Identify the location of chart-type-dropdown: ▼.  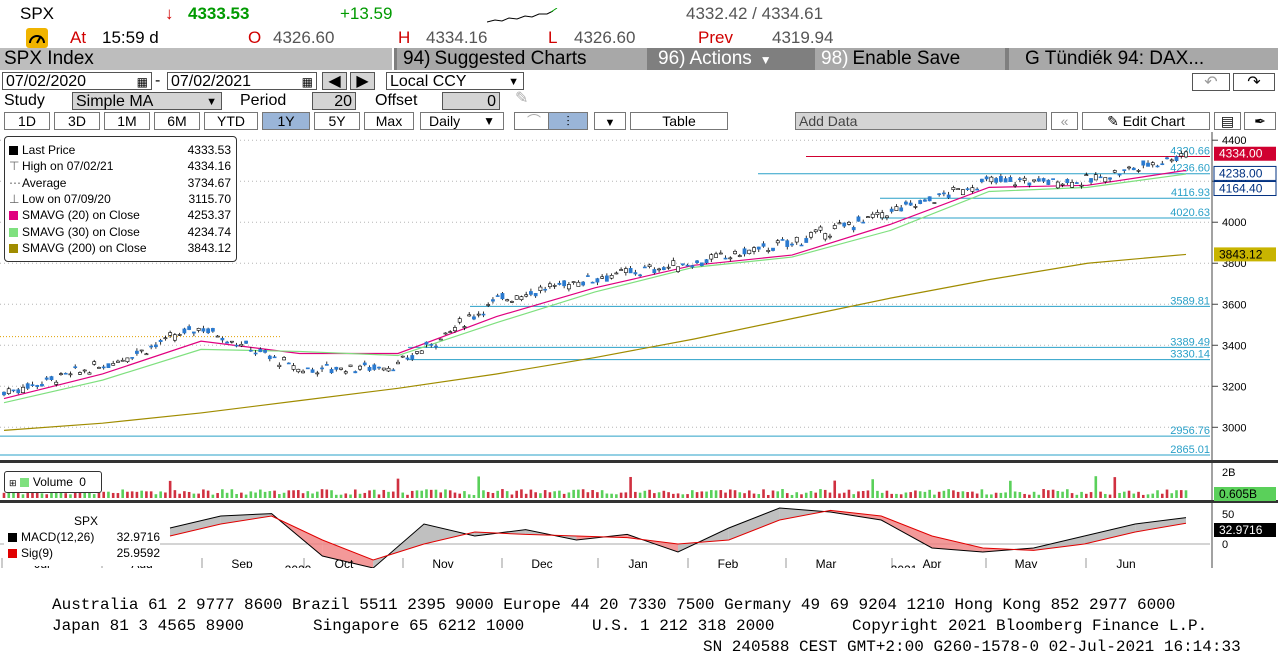
(610, 121).